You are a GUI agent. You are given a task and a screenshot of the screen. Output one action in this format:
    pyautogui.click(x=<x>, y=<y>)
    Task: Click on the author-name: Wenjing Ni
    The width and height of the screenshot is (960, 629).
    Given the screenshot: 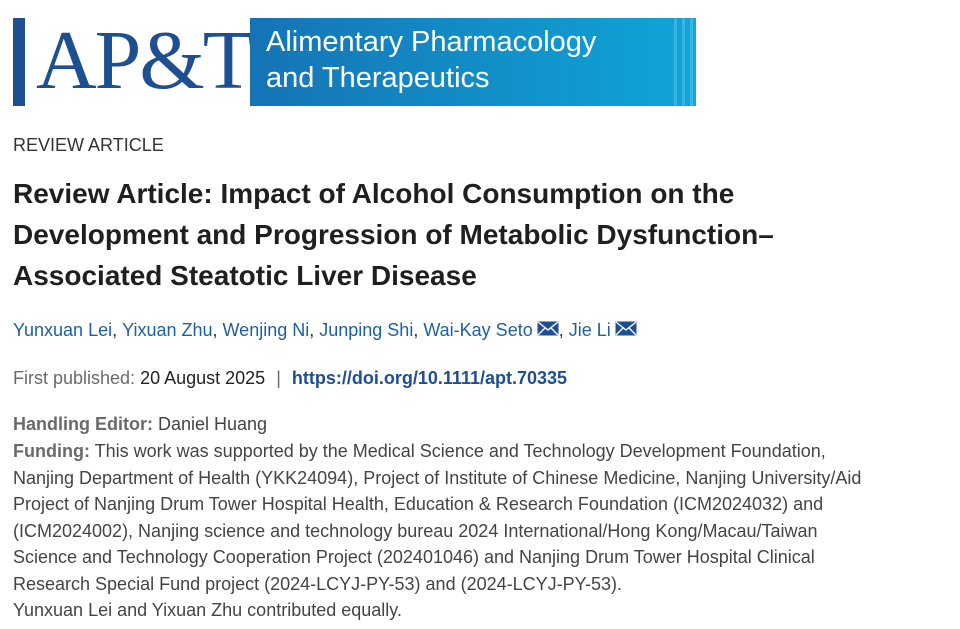 What is the action you would take?
    pyautogui.click(x=266, y=330)
    